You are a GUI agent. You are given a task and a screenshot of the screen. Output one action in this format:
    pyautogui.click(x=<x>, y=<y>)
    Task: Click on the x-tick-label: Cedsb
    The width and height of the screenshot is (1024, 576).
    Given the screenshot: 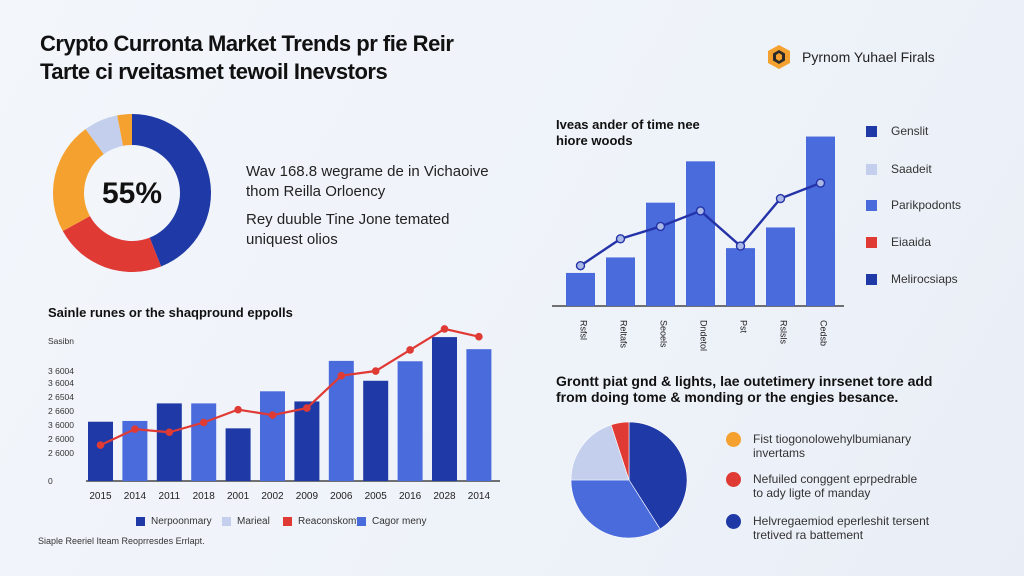 What is the action you would take?
    pyautogui.click(x=824, y=333)
    